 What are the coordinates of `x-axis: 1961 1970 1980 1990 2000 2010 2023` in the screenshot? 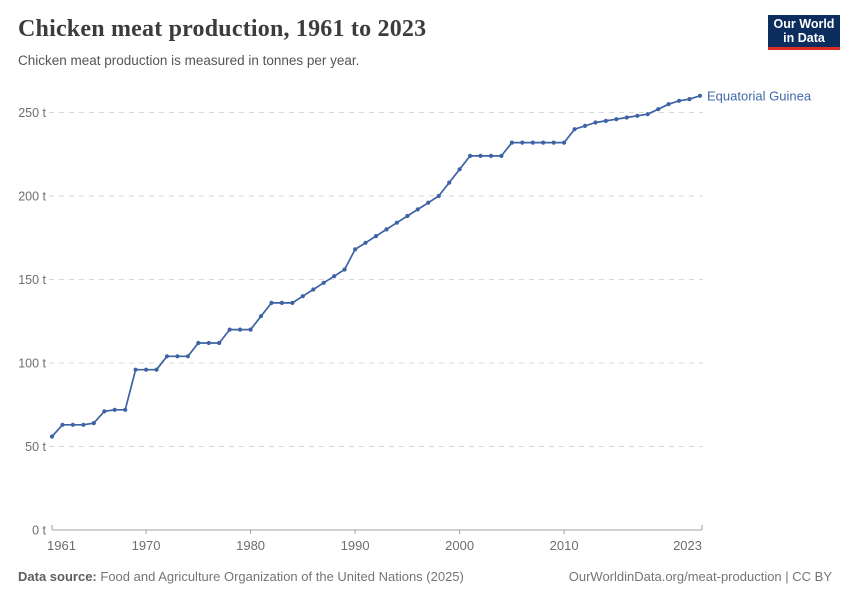 It's located at (375, 539).